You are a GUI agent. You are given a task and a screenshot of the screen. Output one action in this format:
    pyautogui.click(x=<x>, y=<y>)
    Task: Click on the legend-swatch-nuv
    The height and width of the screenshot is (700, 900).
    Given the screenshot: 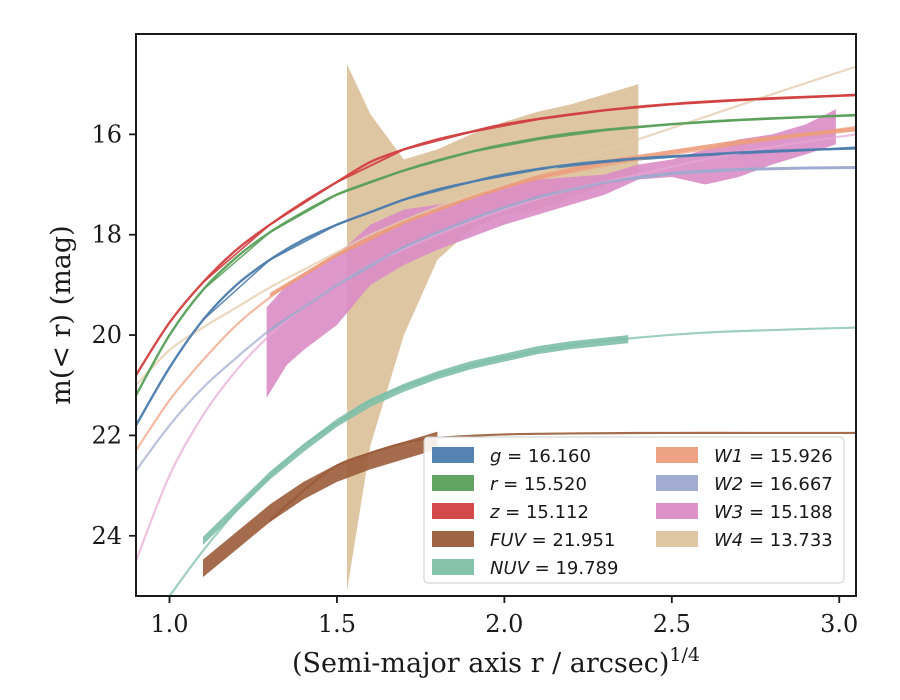 What is the action you would take?
    pyautogui.click(x=453, y=567)
    